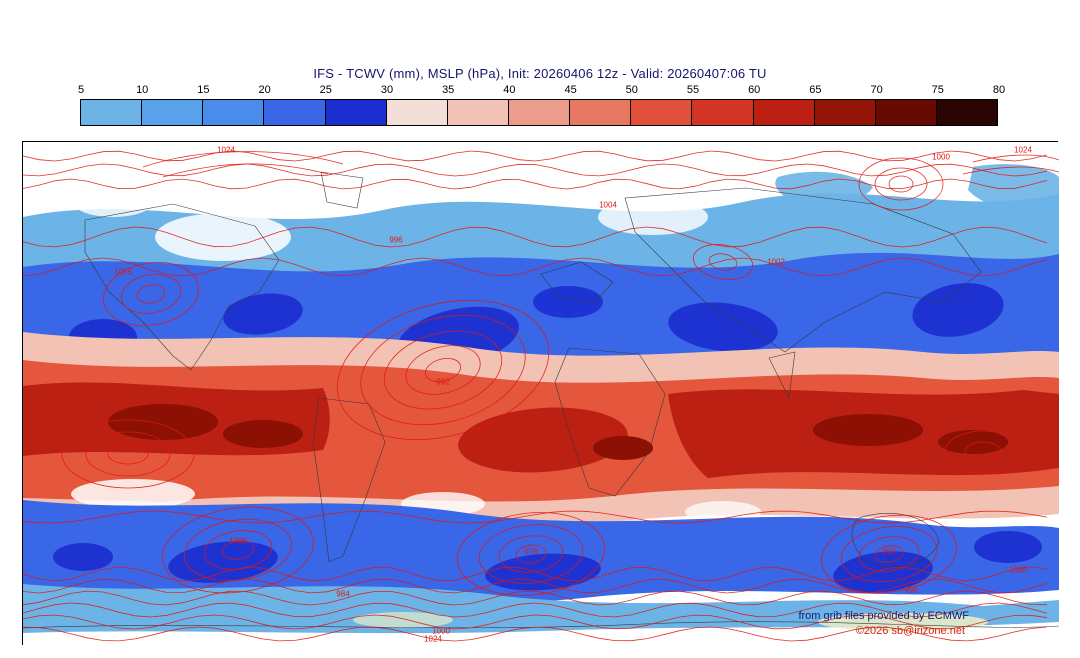  Describe the element at coordinates (541, 90) in the screenshot. I see `colorbar-ticks: 5 10 15 20 25 30 35 40 45 50 55 60 65 70 75 80` at that location.